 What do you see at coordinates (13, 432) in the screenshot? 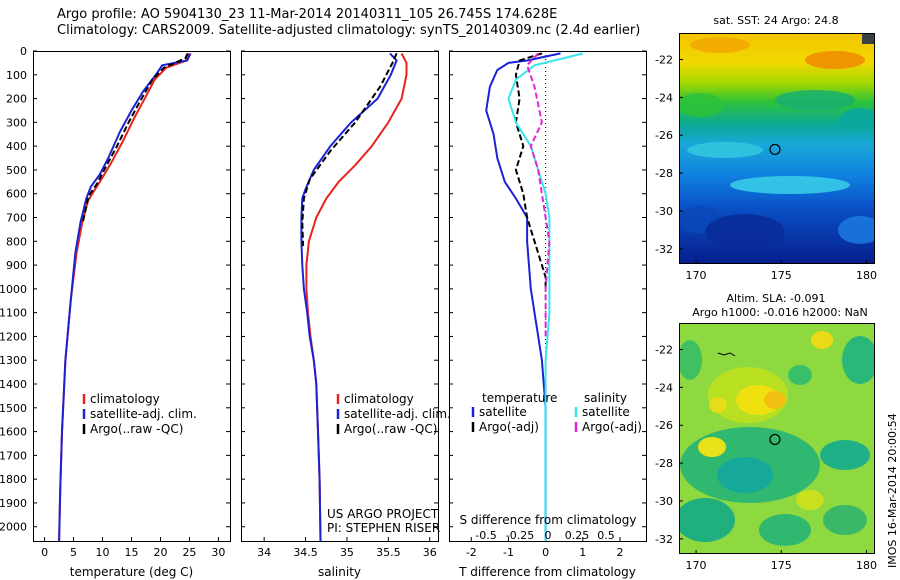
I see `depth-tick-label: 1600` at bounding box center [13, 432].